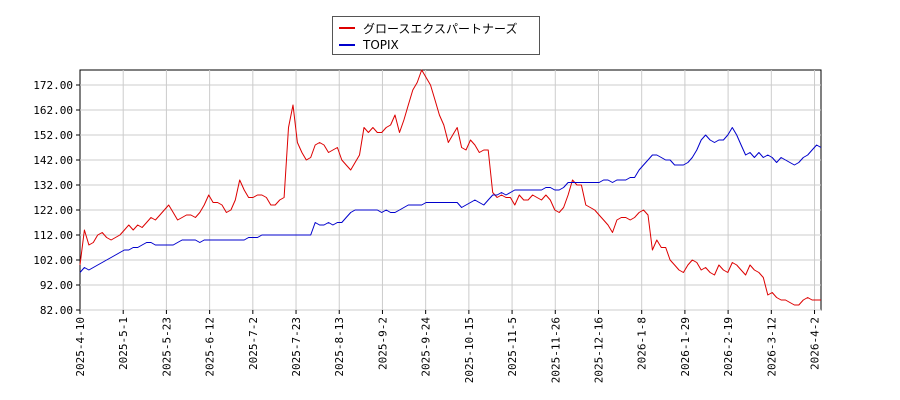 The height and width of the screenshot is (400, 900). Describe the element at coordinates (771, 347) in the screenshot. I see `x-tick-label: 2026-3-12` at that location.